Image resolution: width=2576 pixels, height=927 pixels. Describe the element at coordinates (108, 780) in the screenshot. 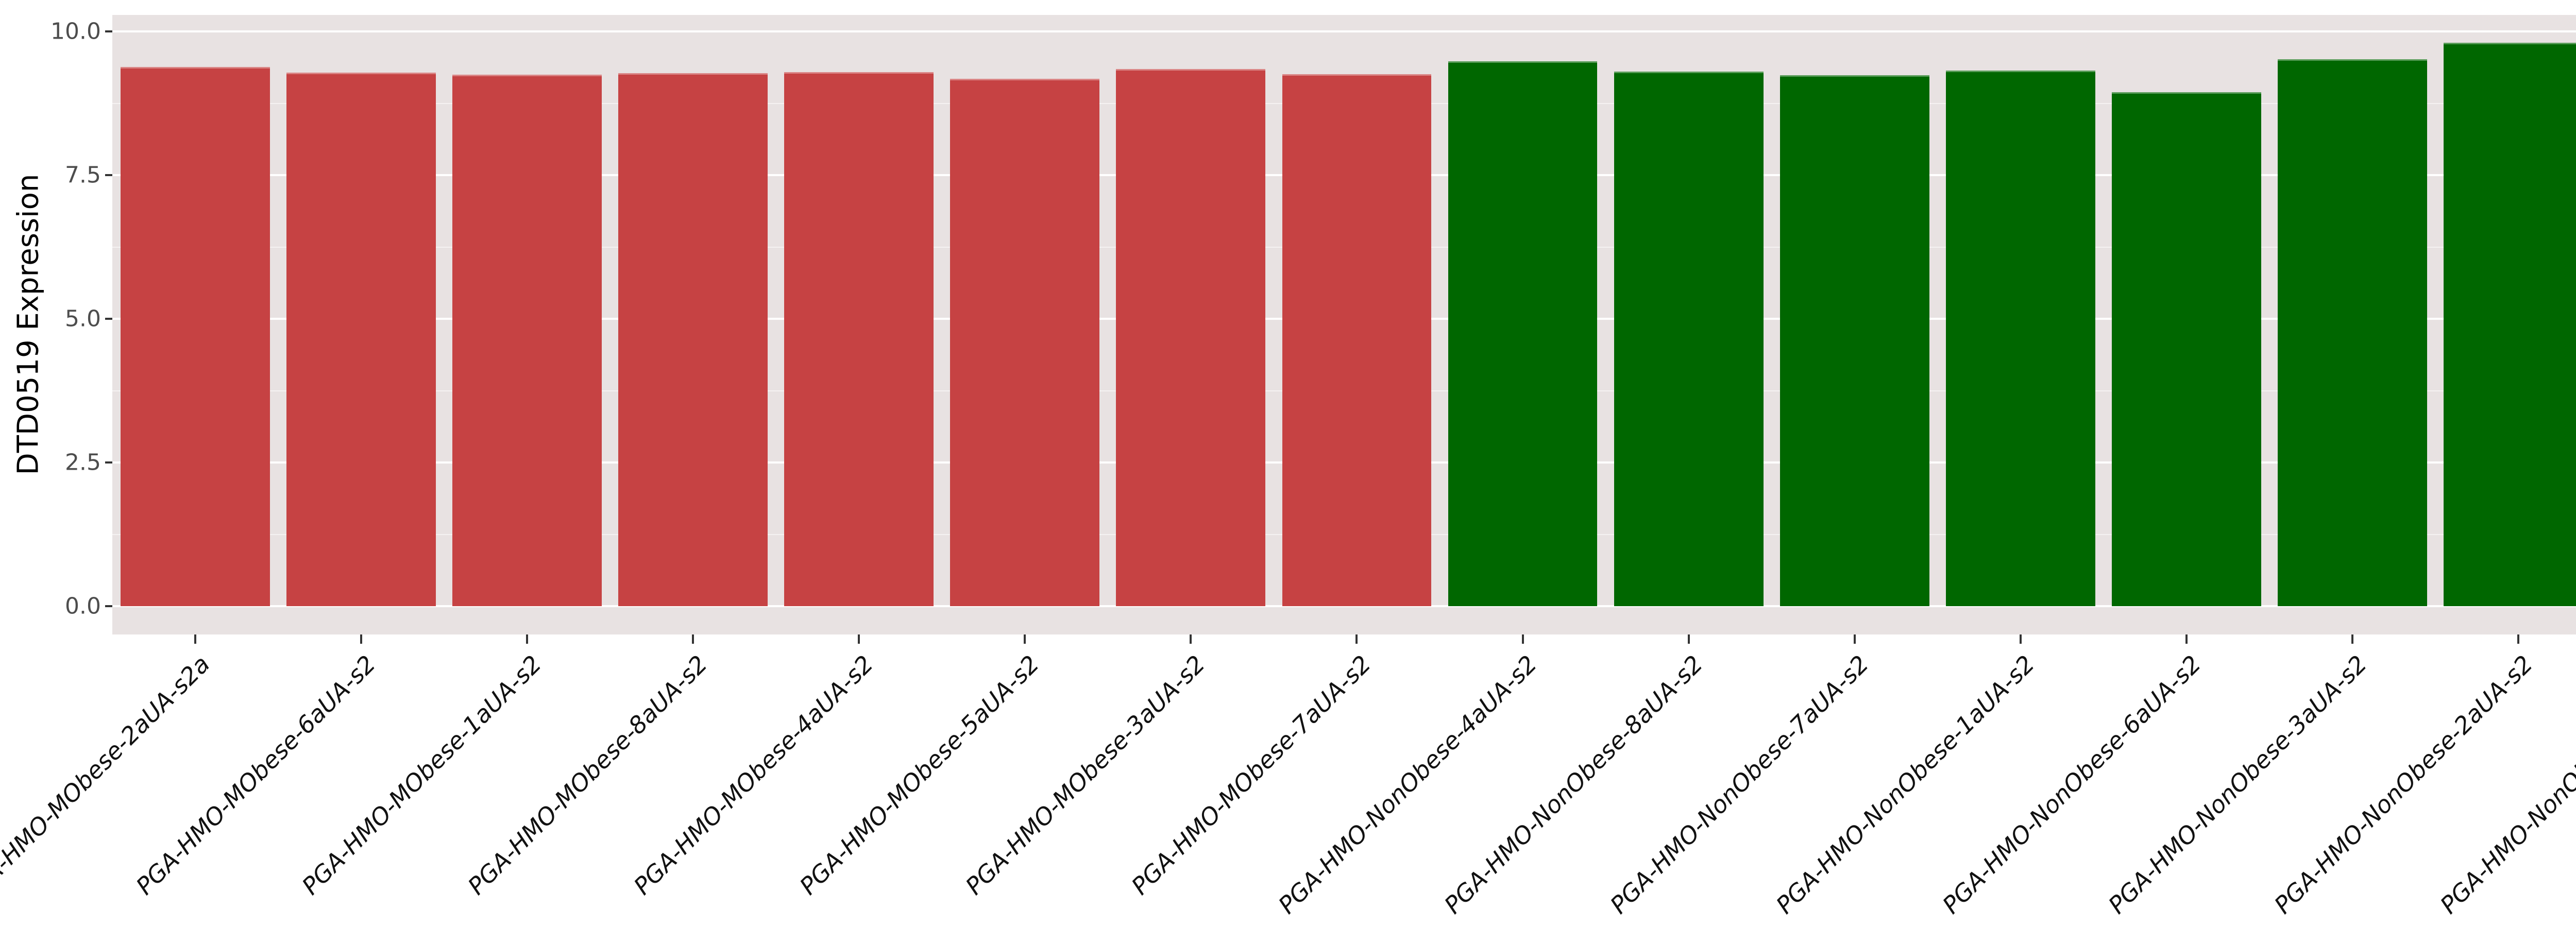

I see `x-tick-label: PGA-HMO-MObese-2aUA-s2a` at that location.